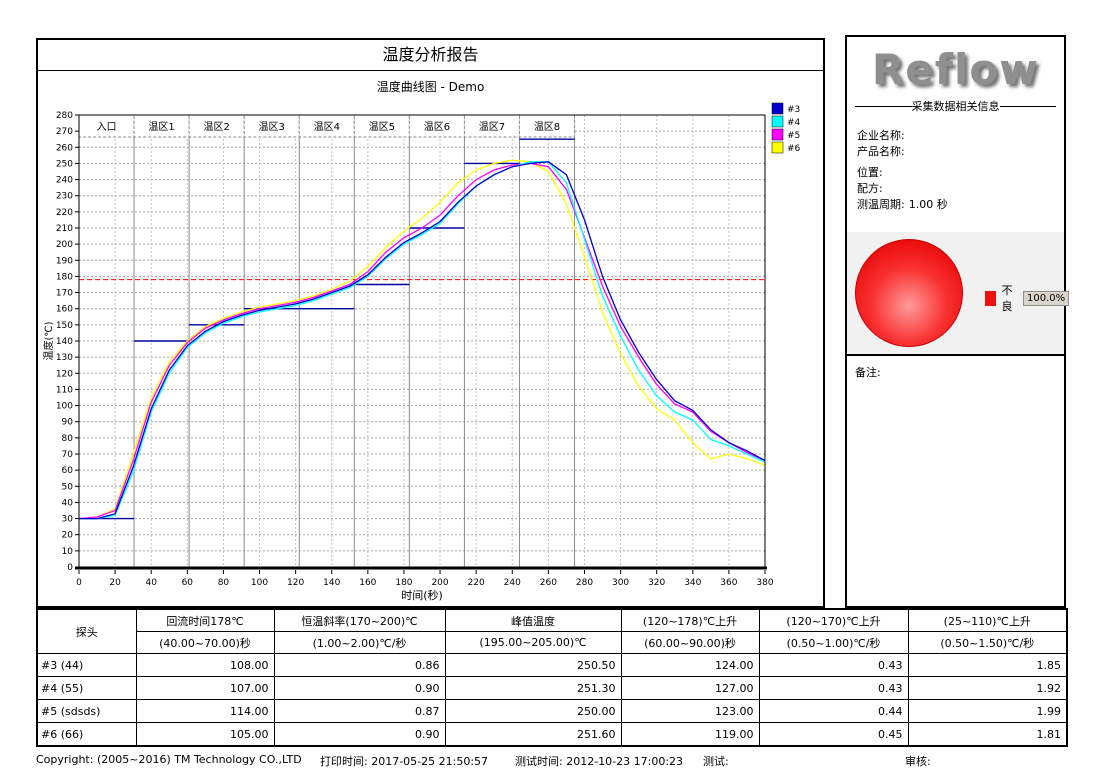 The width and height of the screenshot is (1105, 781). What do you see at coordinates (107, 127) in the screenshot?
I see `zone-label: 入口` at bounding box center [107, 127].